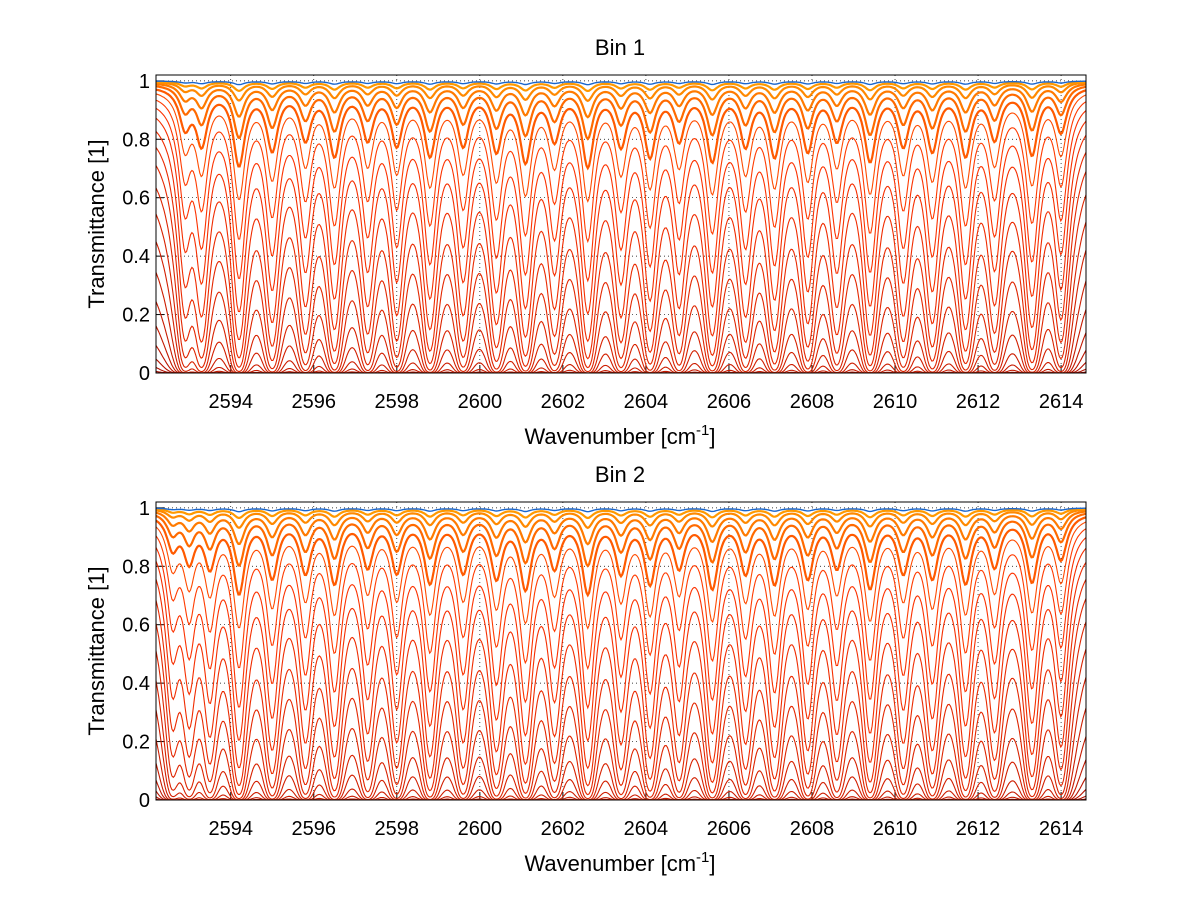 Image resolution: width=1200 pixels, height=906 pixels. Describe the element at coordinates (620, 474) in the screenshot. I see `chart-title: Bin 2` at that location.